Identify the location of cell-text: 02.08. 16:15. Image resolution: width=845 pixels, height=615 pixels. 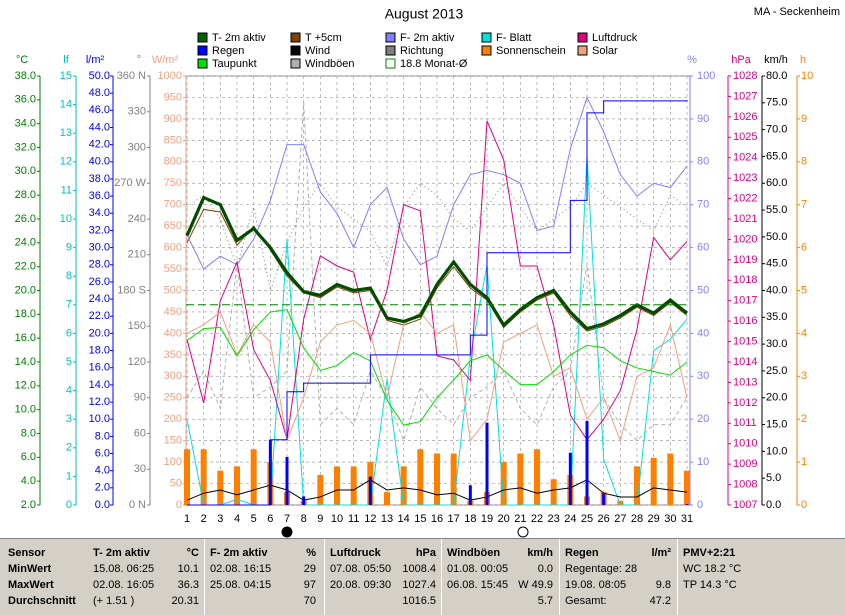
(241, 569).